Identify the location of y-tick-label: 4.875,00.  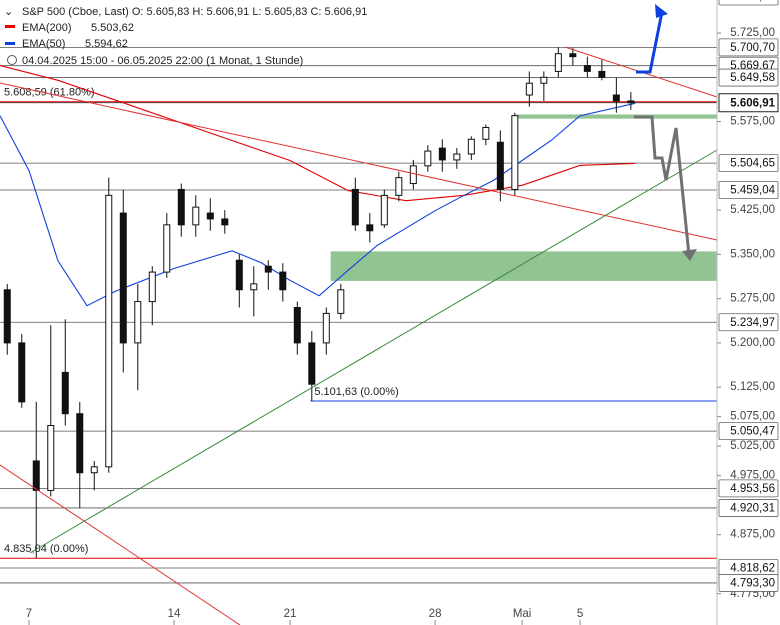
(752, 535).